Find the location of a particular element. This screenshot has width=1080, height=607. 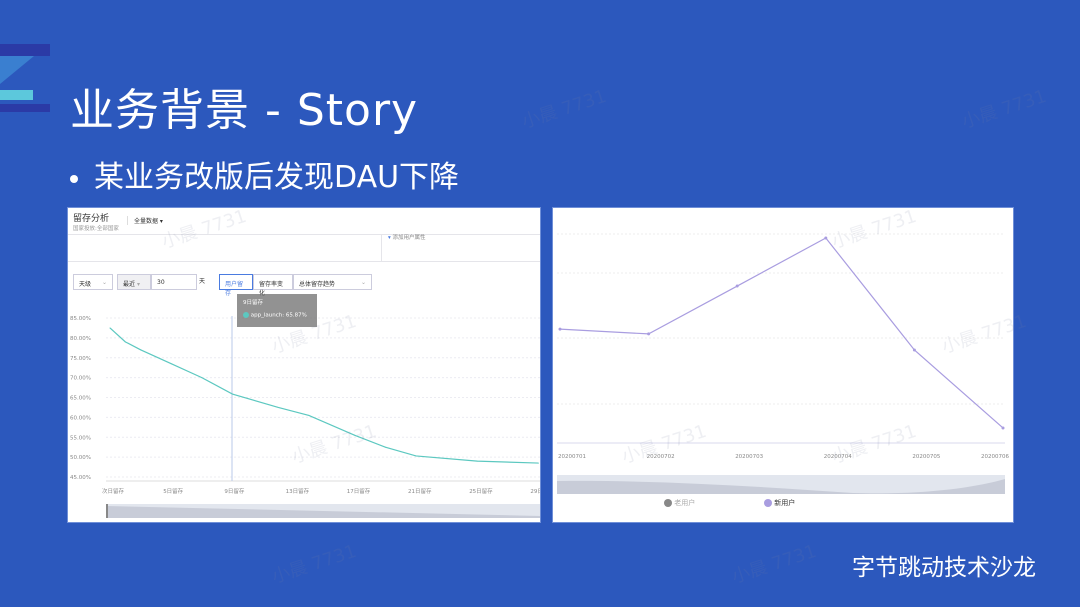

x-tick-label: 20200705 is located at coordinates (926, 457).